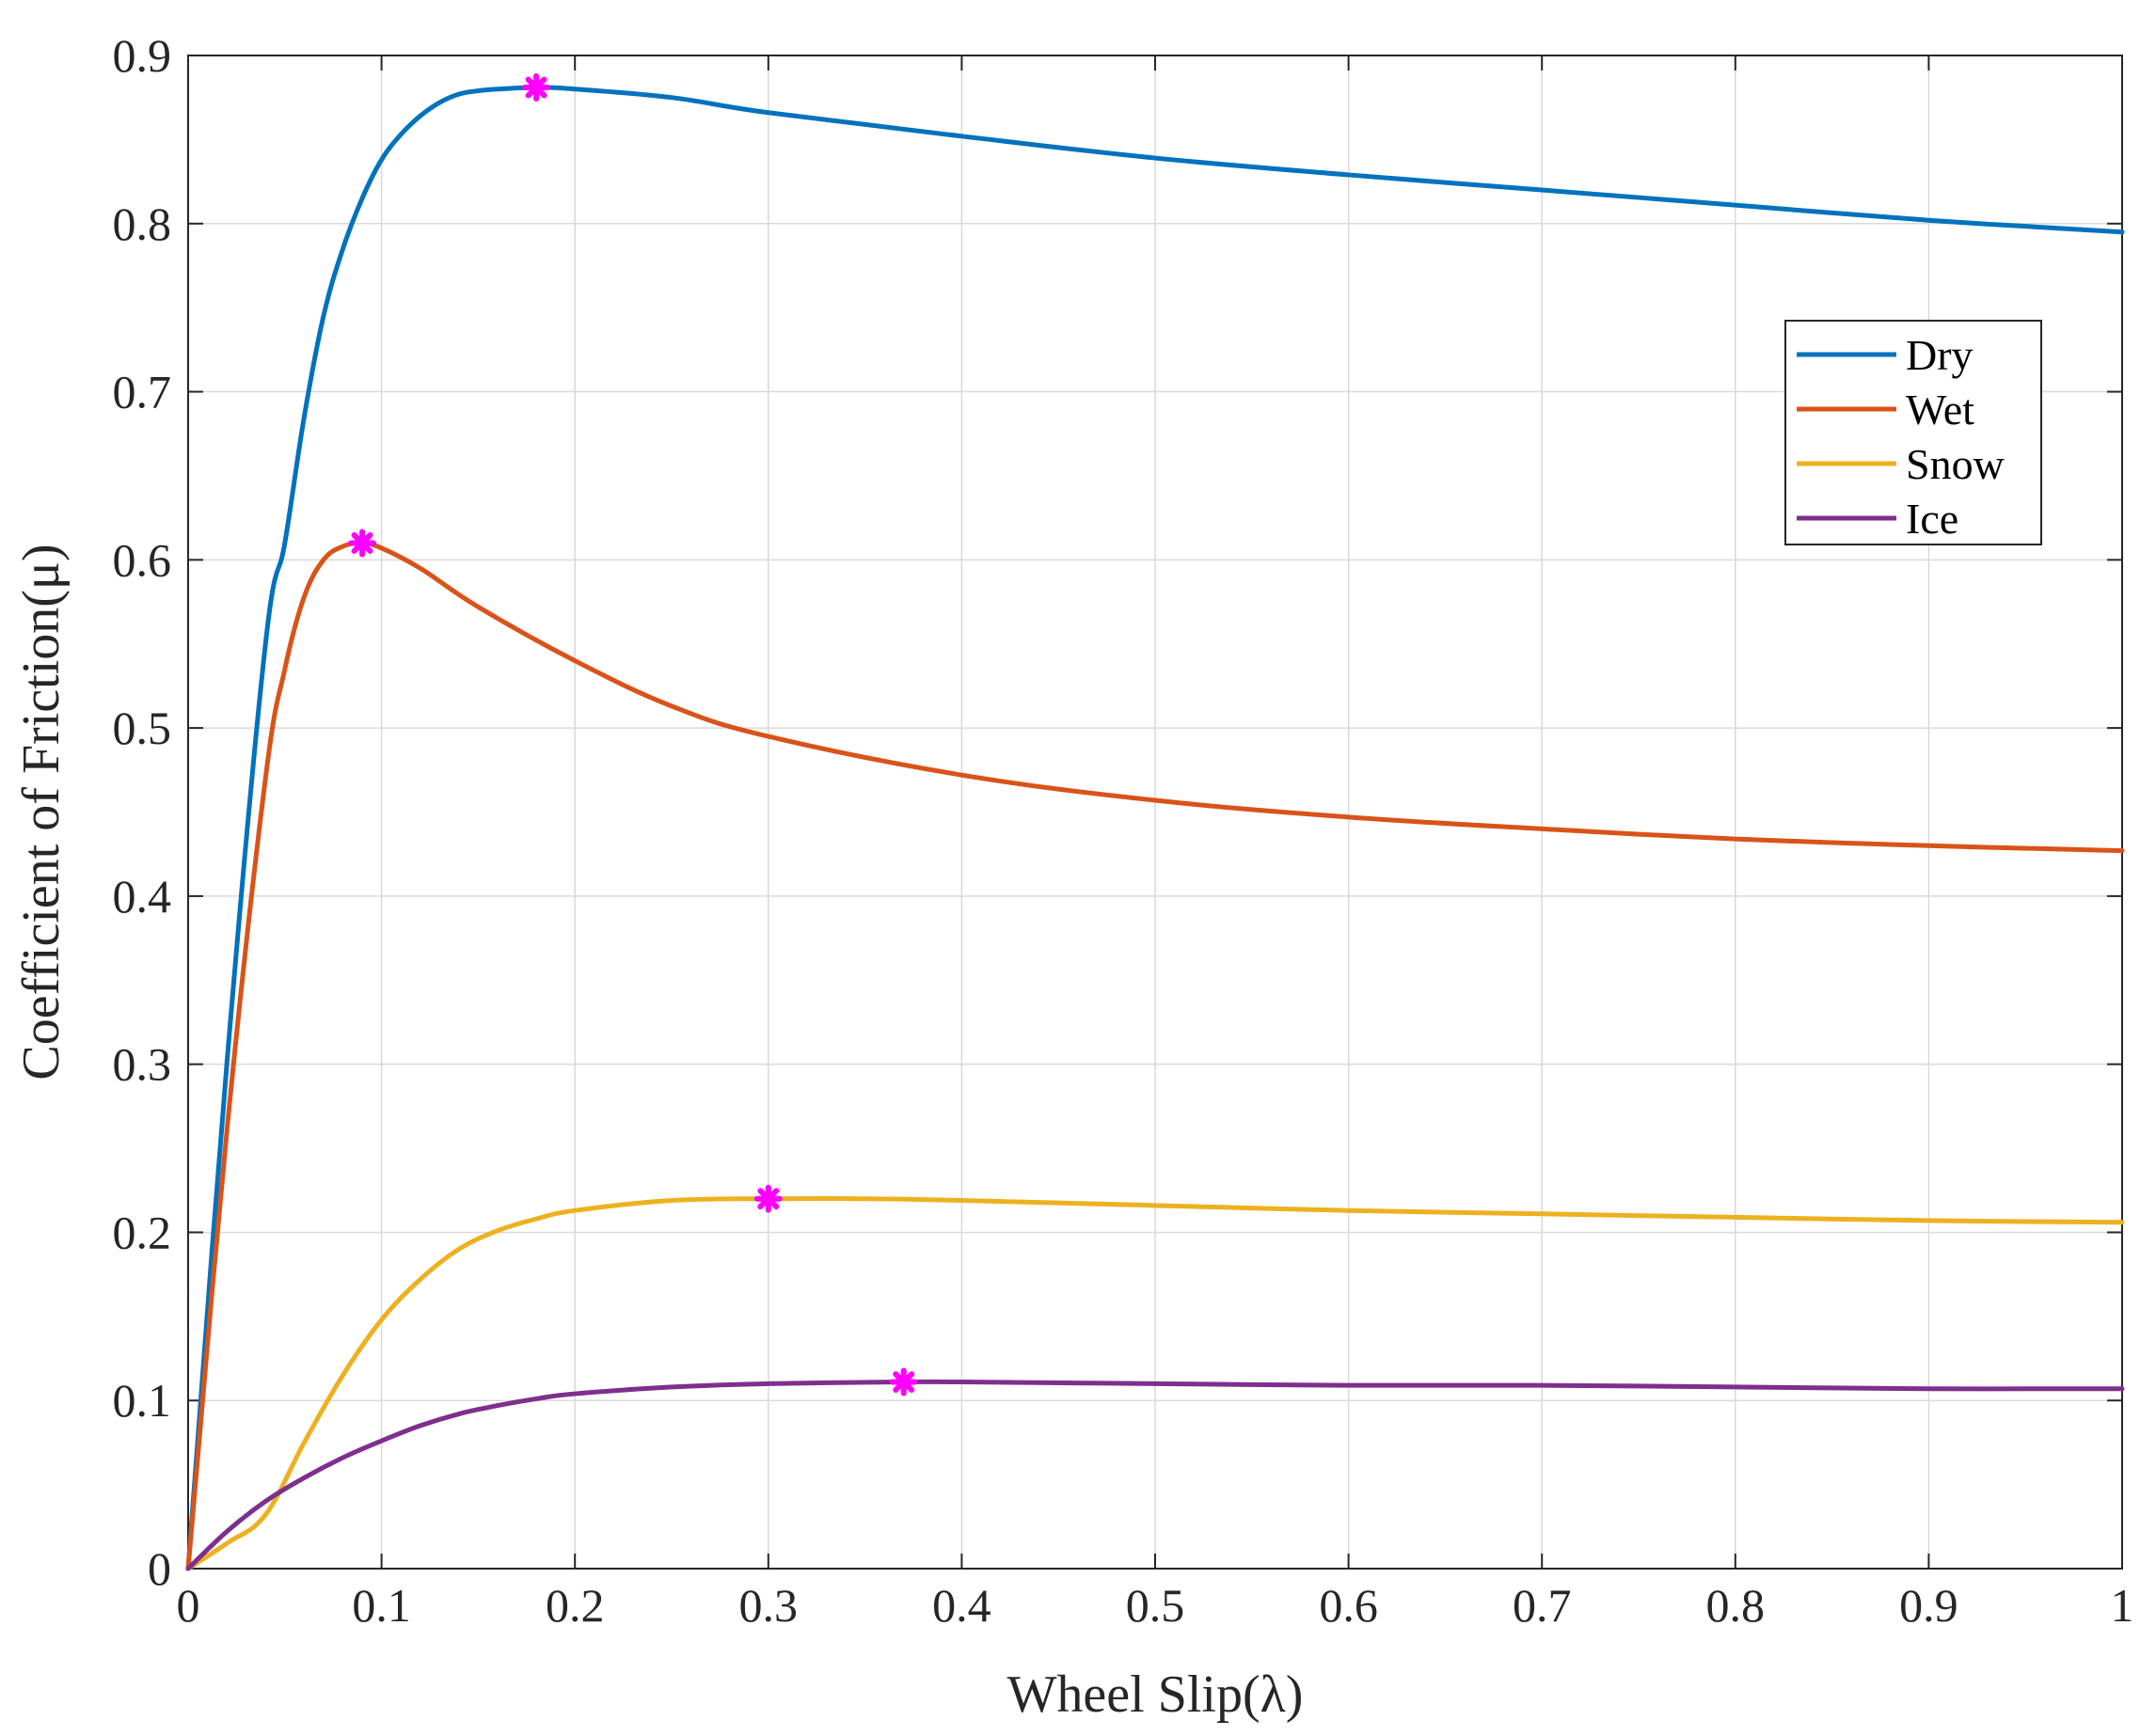 The width and height of the screenshot is (2156, 1736). What do you see at coordinates (1542, 1605) in the screenshot?
I see `x-tick-label: 0.7` at bounding box center [1542, 1605].